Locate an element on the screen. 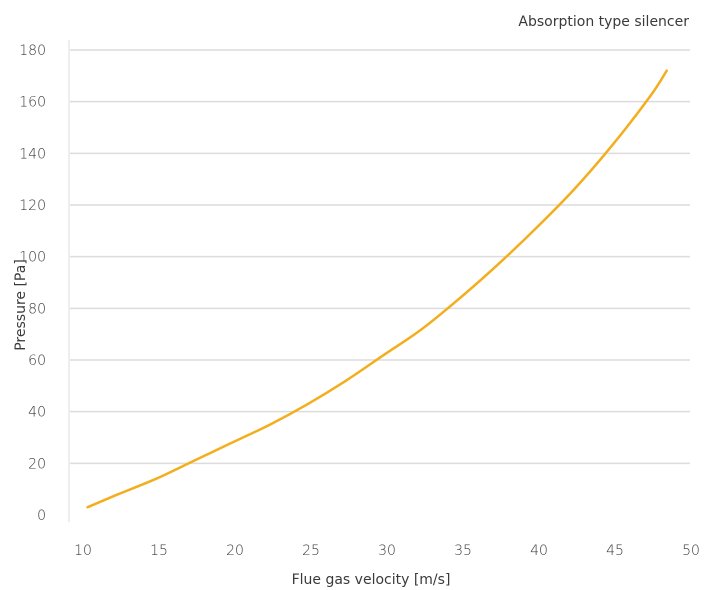 The width and height of the screenshot is (714, 590). y-tick-label: 40 is located at coordinates (37, 413).